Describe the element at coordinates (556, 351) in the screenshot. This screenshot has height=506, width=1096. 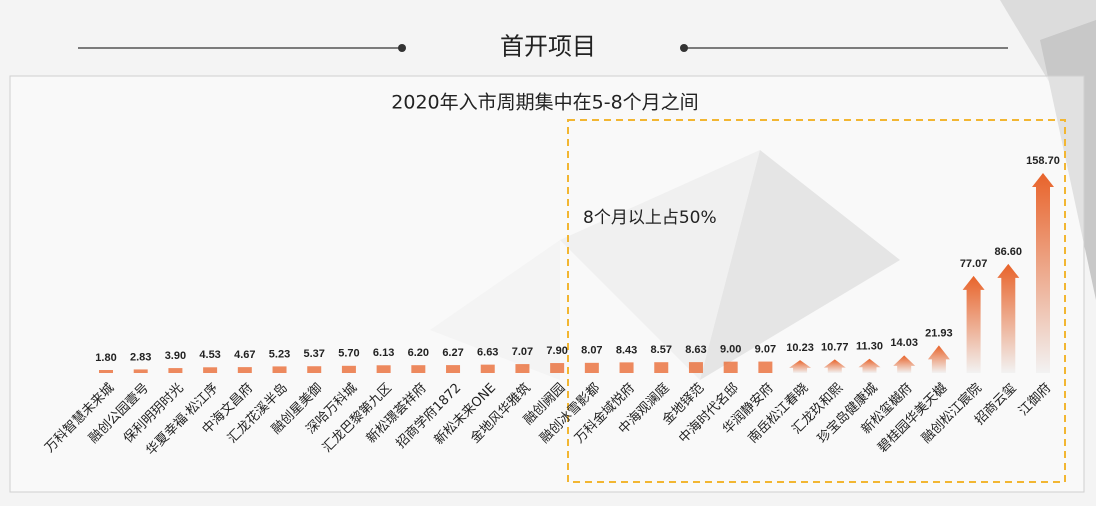
I see `value-label: 7.90` at that location.